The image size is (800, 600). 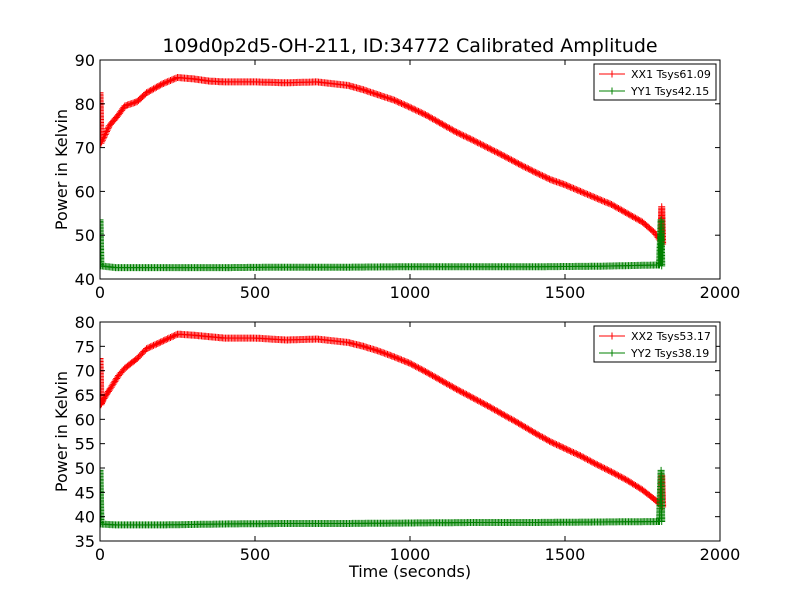 I want to click on top-xtick-label-4: 2000, so click(x=720, y=292).